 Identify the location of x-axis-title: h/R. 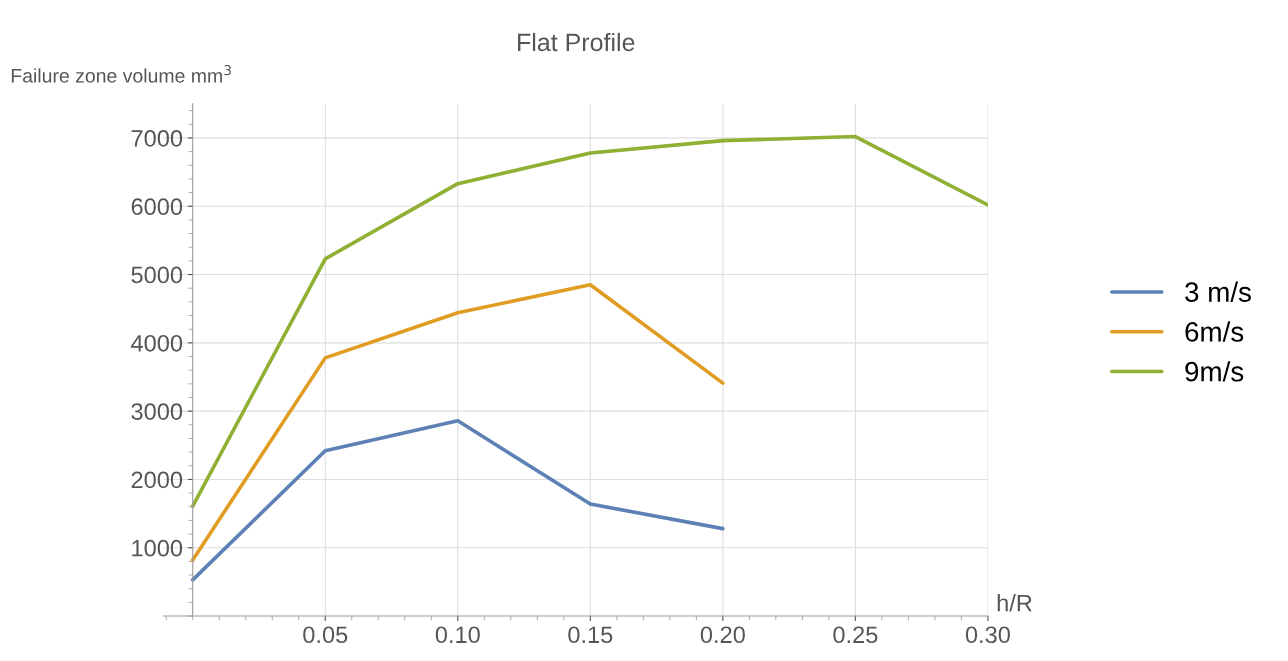
(1014, 603).